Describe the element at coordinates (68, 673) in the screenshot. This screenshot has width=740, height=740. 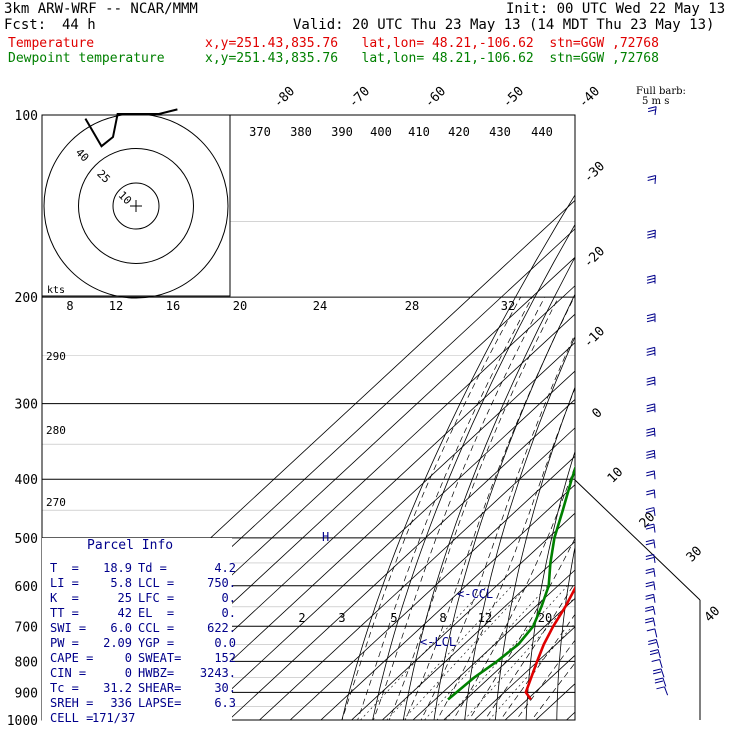
I see `parcel-label: CIN =` at that location.